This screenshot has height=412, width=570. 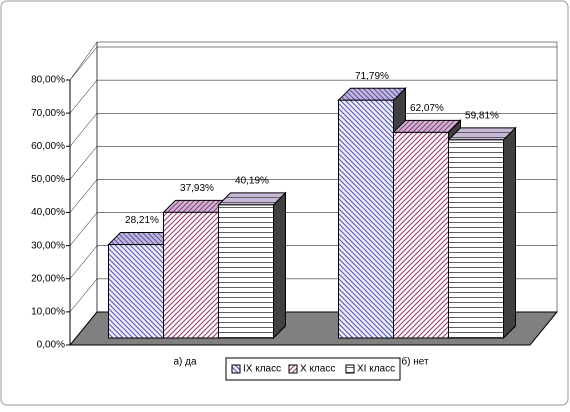 What do you see at coordinates (48, 278) in the screenshot?
I see `y-tick-label: 20,00%` at bounding box center [48, 278].